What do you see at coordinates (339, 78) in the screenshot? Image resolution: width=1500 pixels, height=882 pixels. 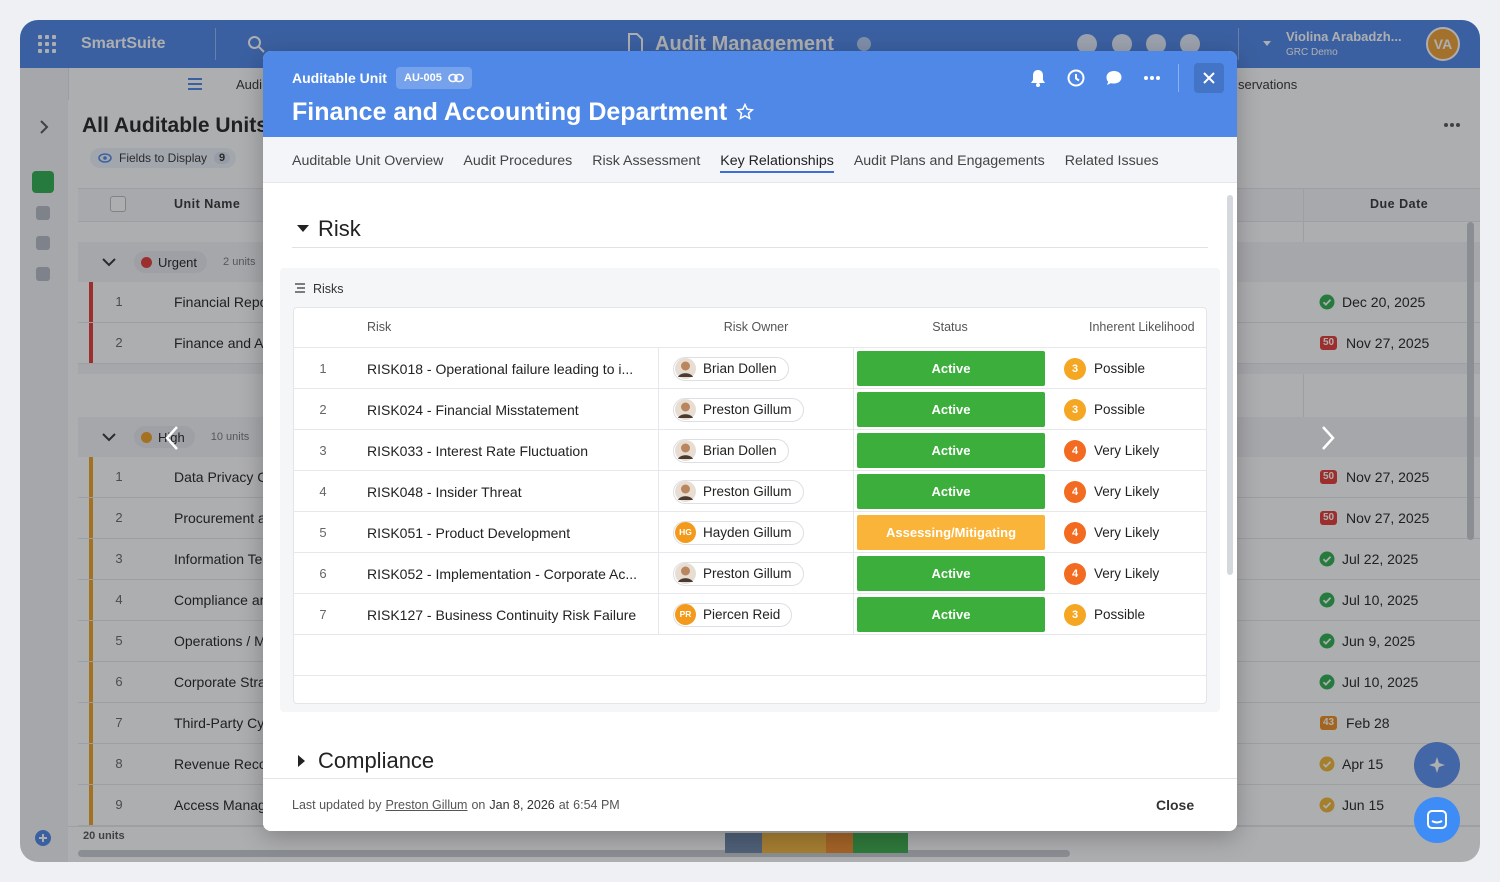 I see `record-type: Auditable Unit` at bounding box center [339, 78].